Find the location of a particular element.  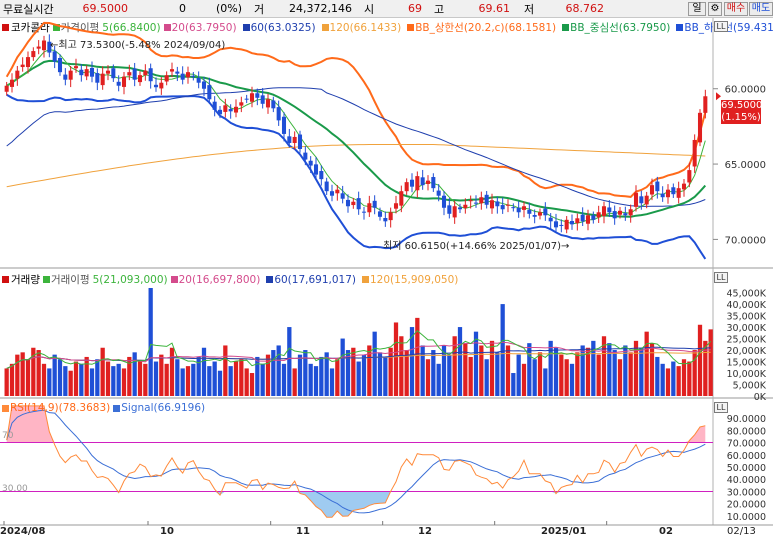

rsi-level-70-label: 70 is located at coordinates (8, 436).